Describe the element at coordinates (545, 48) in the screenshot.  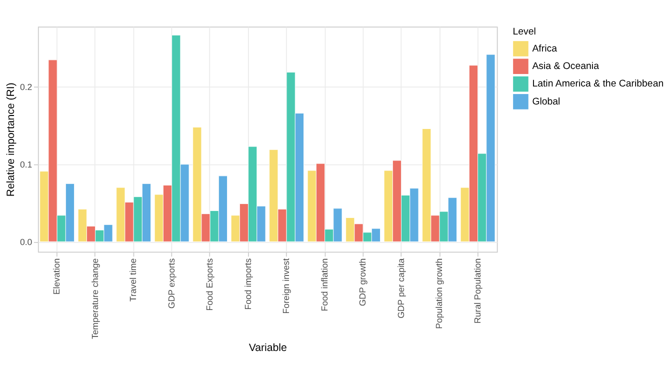
I see `legend-label: Africa` at that location.